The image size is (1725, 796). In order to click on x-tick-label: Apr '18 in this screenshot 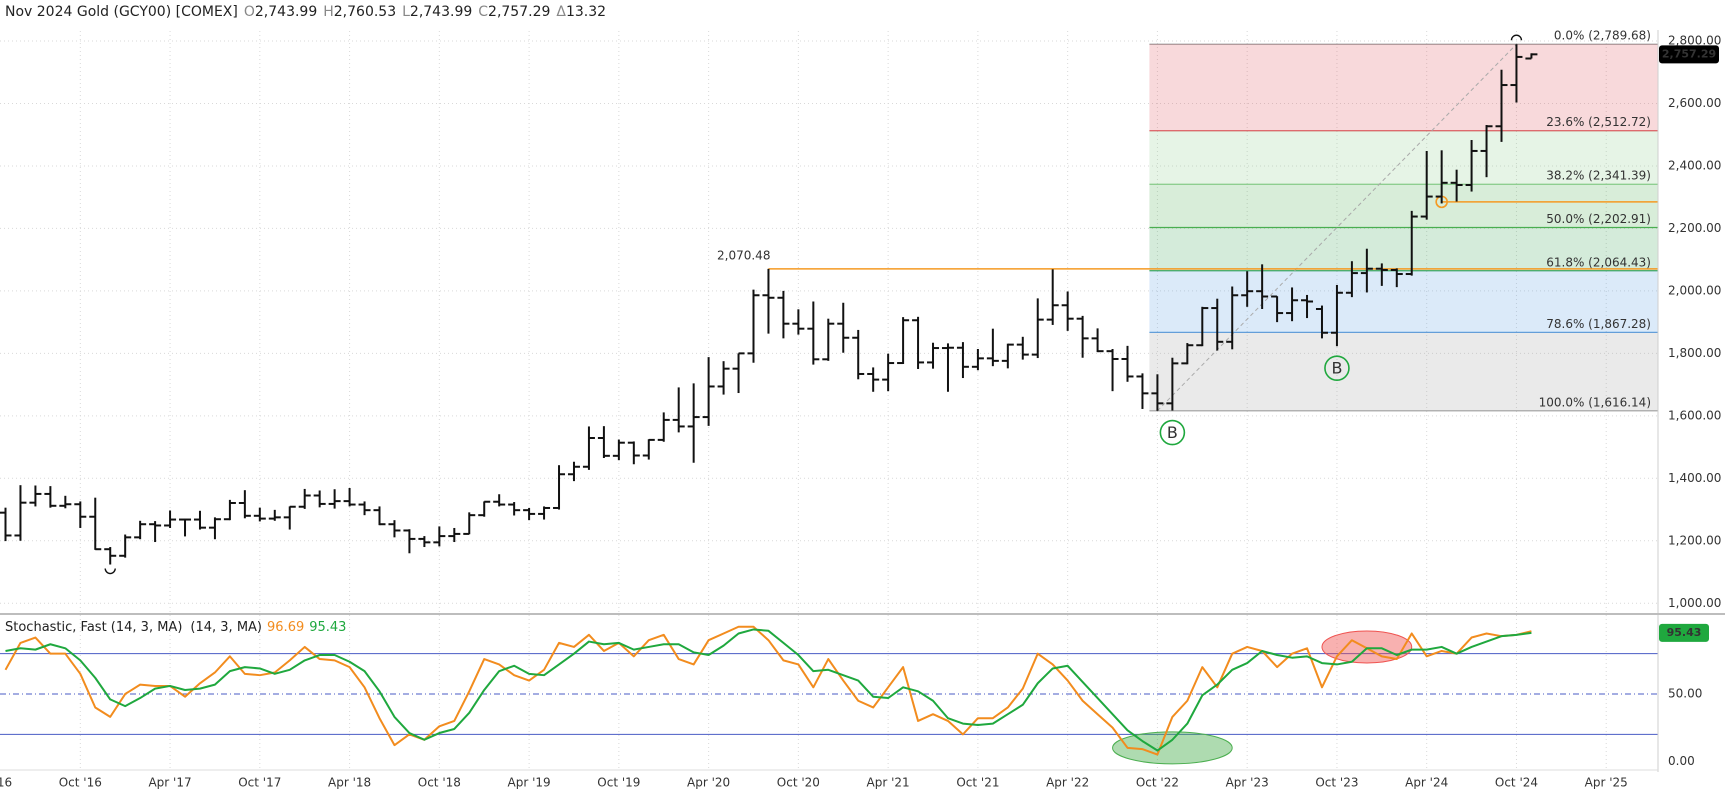, I will do `click(349, 783)`.